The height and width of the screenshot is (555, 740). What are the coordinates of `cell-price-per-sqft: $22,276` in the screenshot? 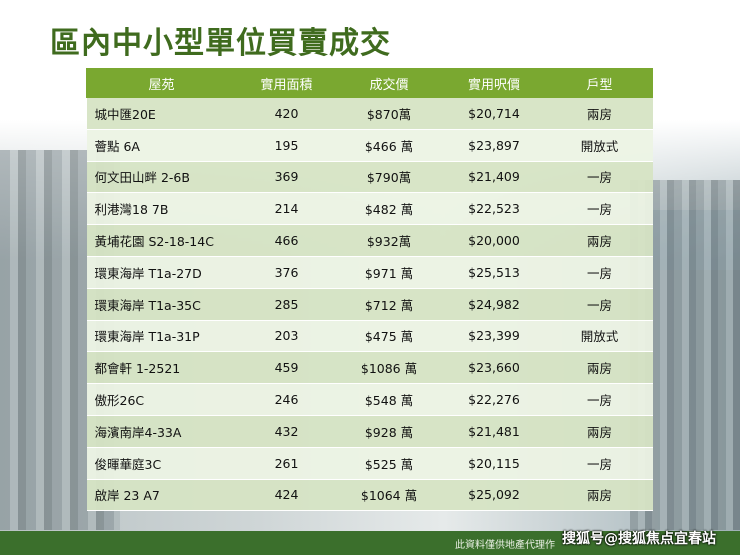 It's located at (494, 399).